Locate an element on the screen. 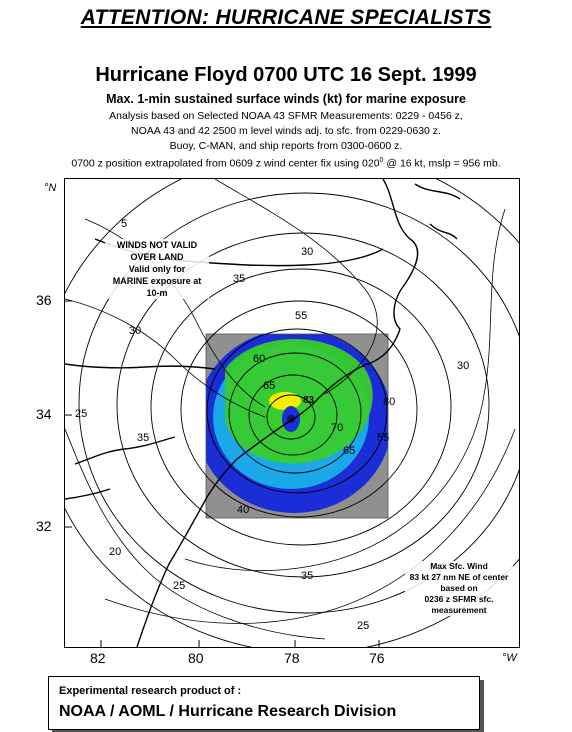 Image resolution: width=572 pixels, height=732 pixels. lon-tick: 76 is located at coordinates (377, 658).